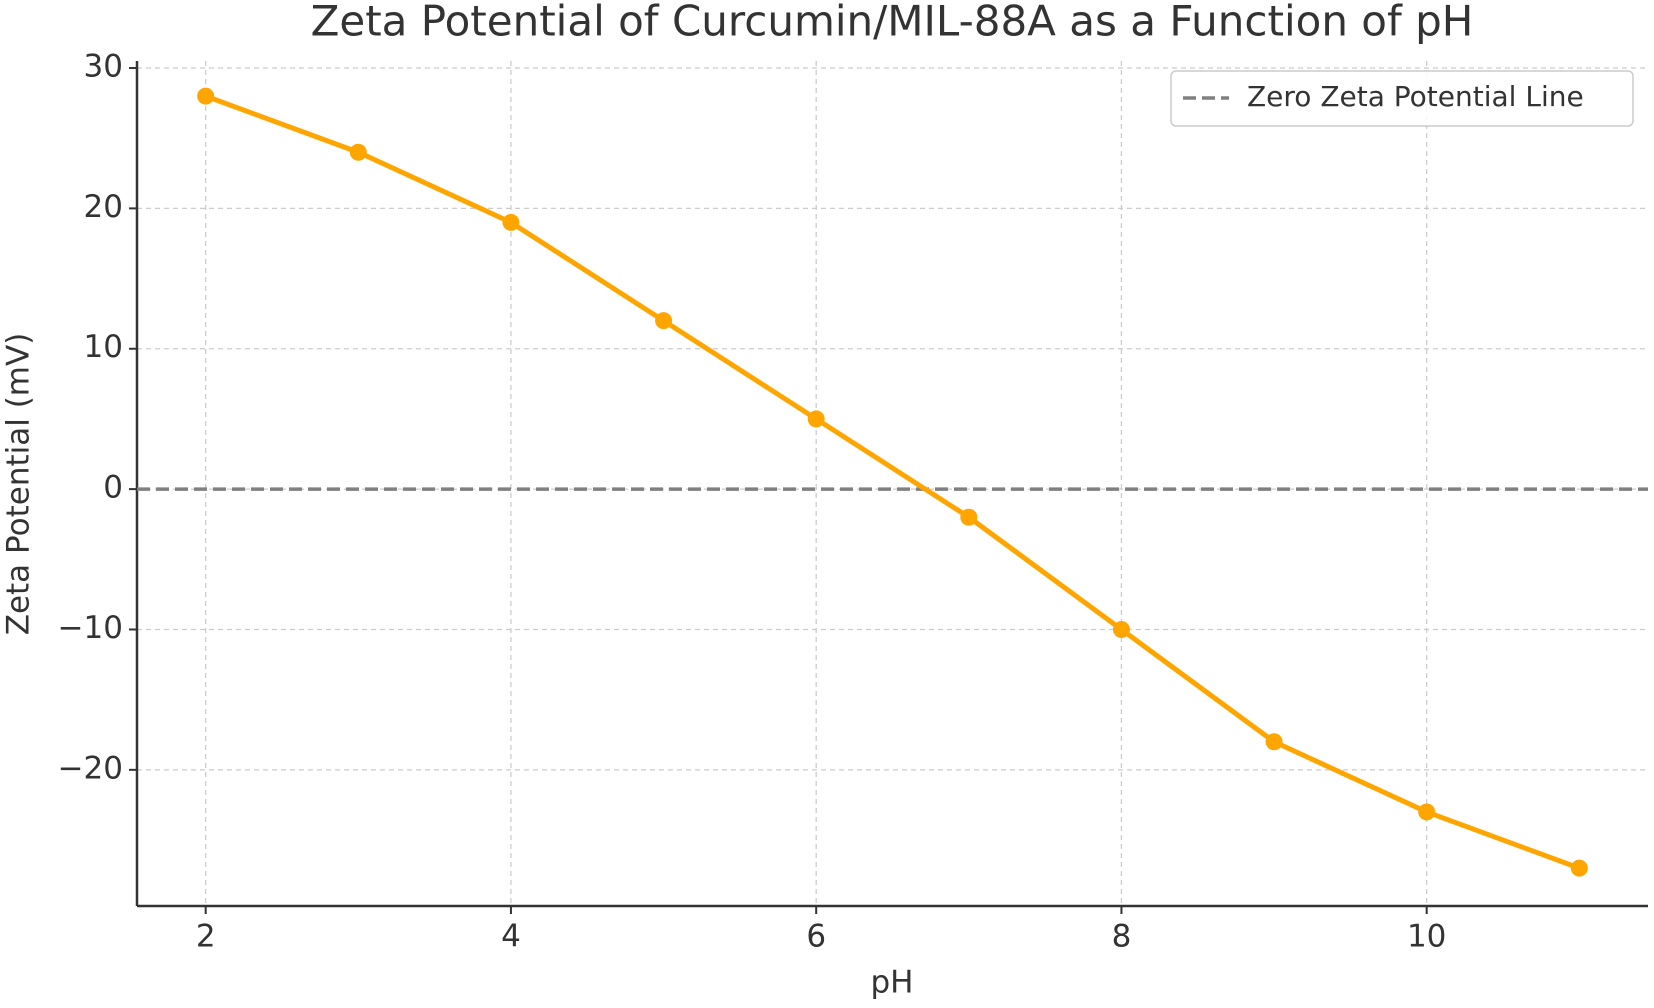 This screenshot has width=1654, height=1008. What do you see at coordinates (1426, 937) in the screenshot?
I see `x-tick-label: 10` at bounding box center [1426, 937].